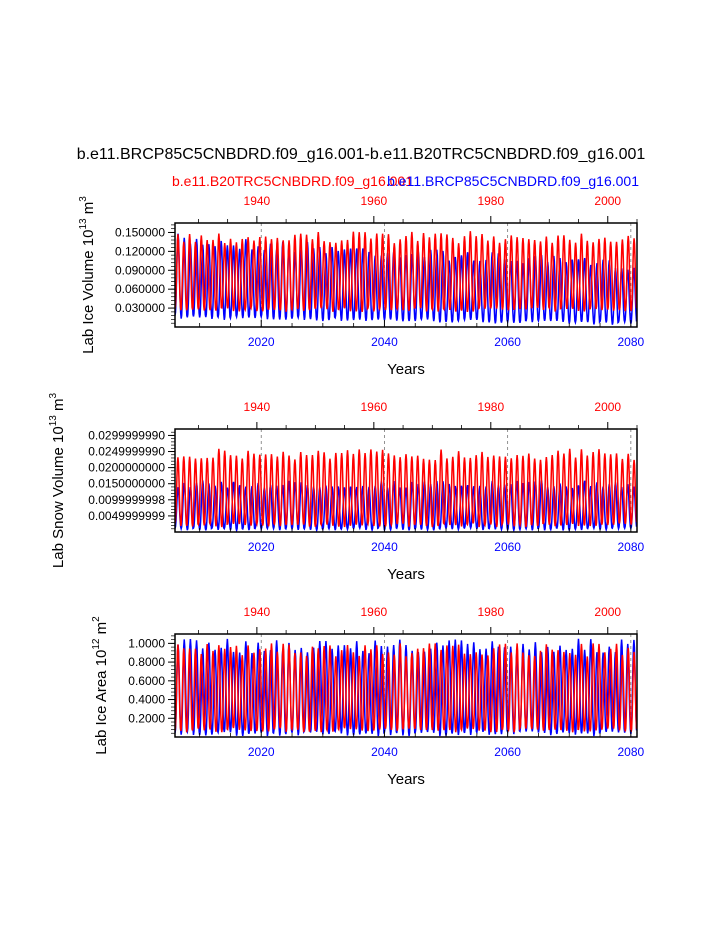  Describe the element at coordinates (140, 308) in the screenshot. I see `y-tick-label: 0.030000` at that location.